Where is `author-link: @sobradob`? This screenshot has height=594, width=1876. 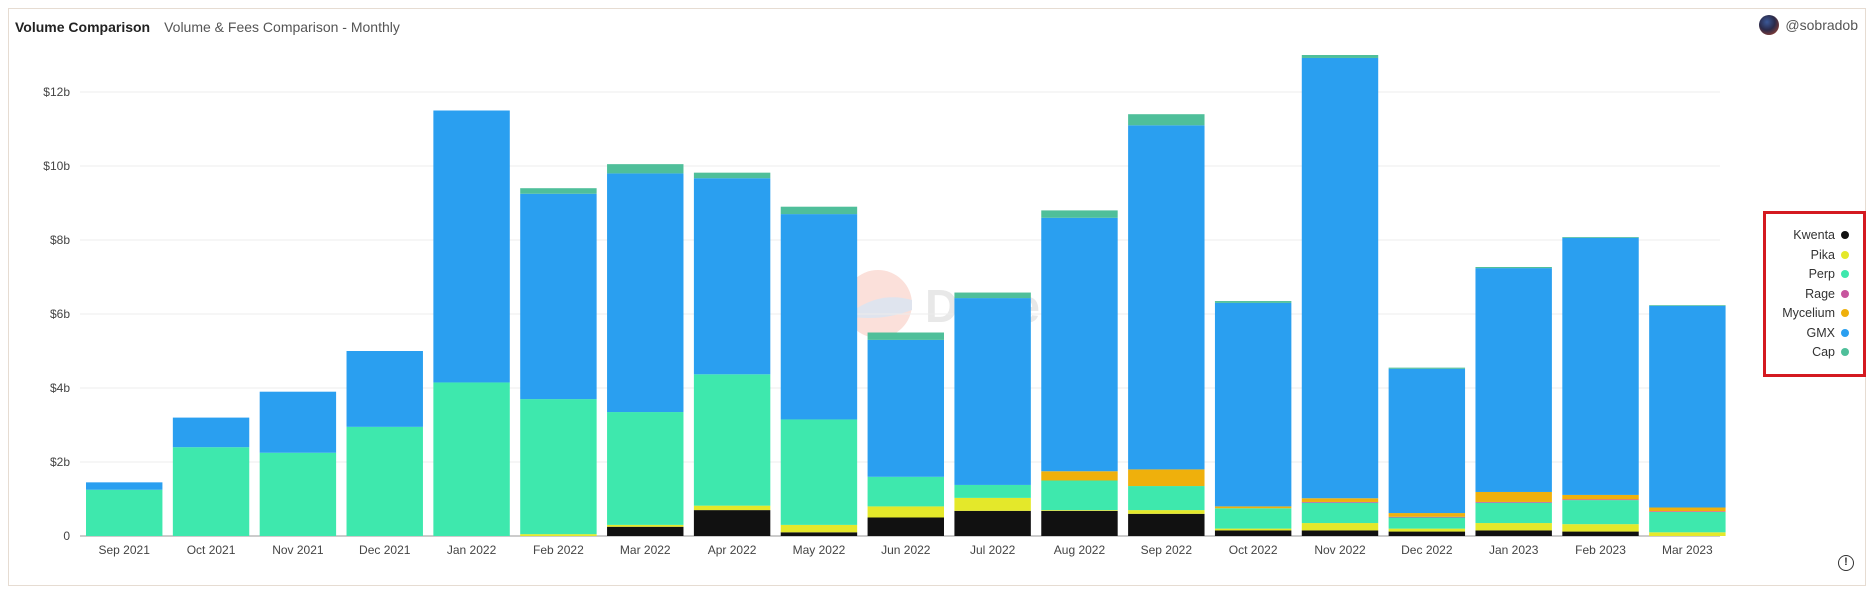 author-link: @sobradob is located at coordinates (1808, 25).